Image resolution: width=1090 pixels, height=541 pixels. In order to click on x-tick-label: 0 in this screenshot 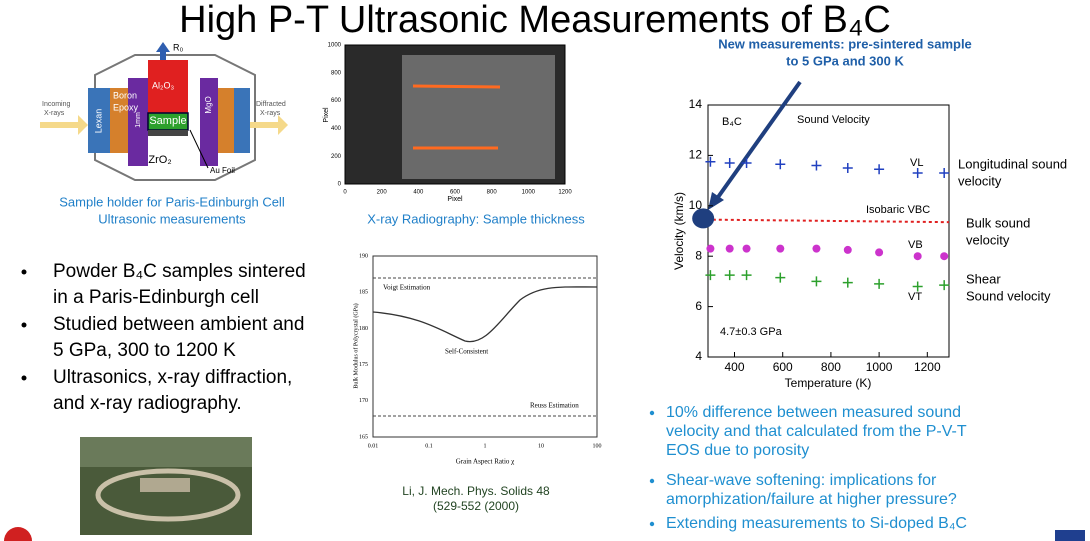, I will do `click(345, 193)`.